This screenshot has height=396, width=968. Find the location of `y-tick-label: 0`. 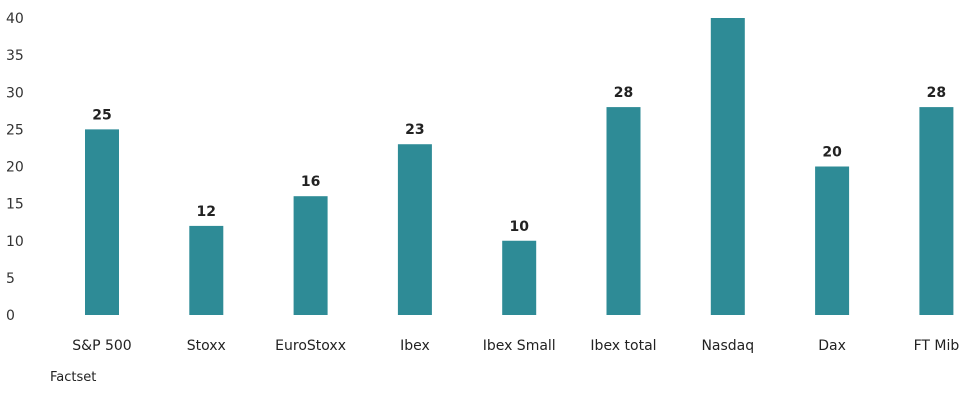

y-tick-label: 0 is located at coordinates (10, 316).